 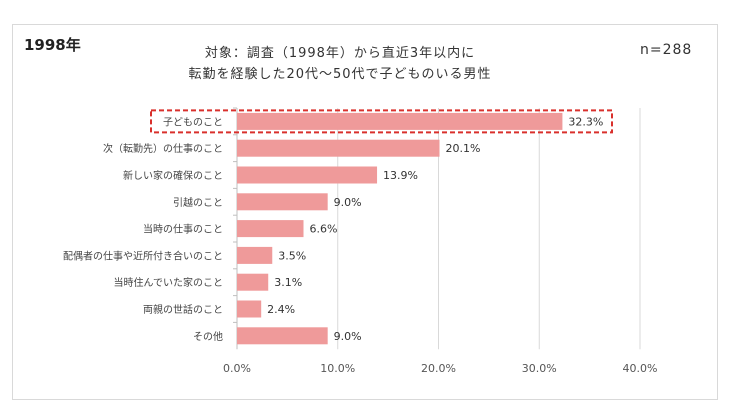 What do you see at coordinates (666, 50) in the screenshot?
I see `sample-size-label: n=288` at bounding box center [666, 50].